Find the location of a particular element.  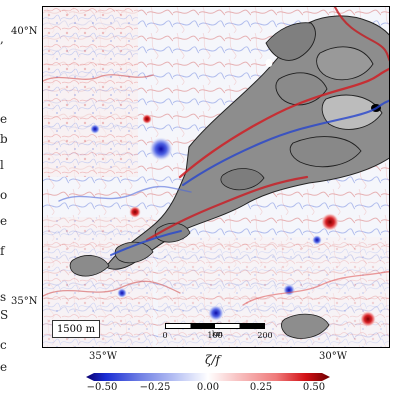

latitude-label-north: 40°N is located at coordinates (24, 31).